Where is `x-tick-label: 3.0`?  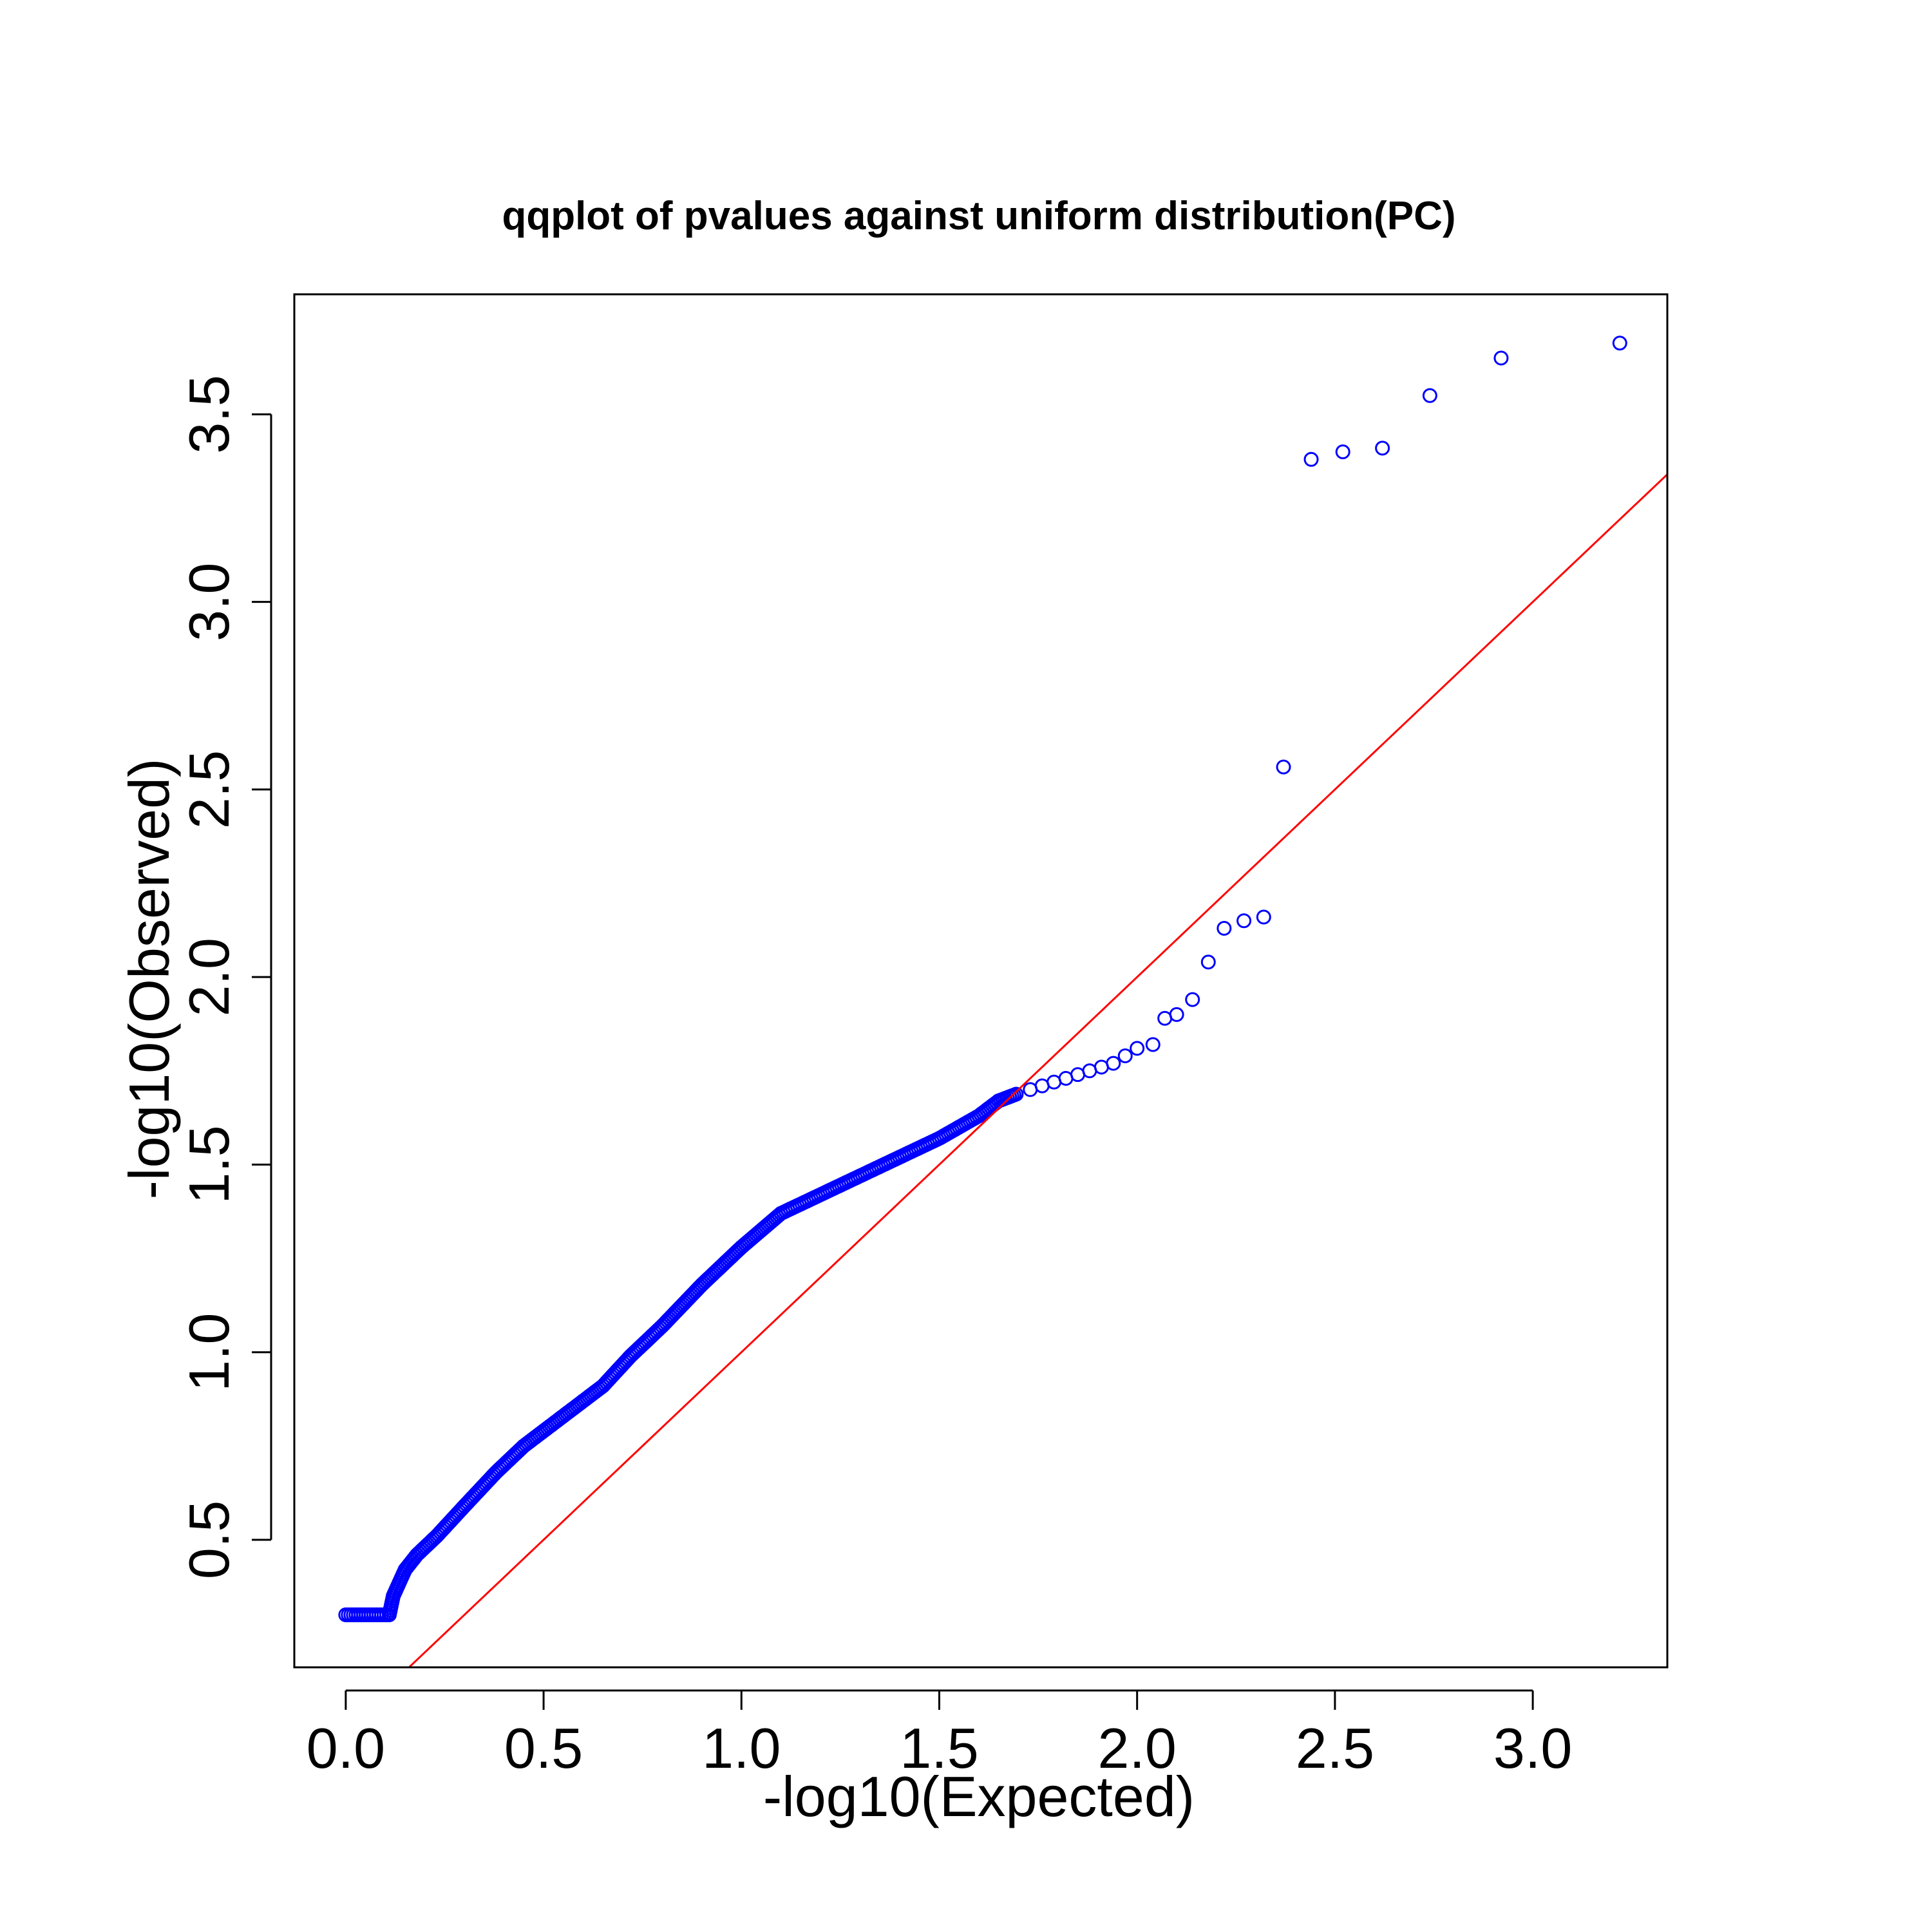 x-tick-label: 3.0 is located at coordinates (1533, 1748).